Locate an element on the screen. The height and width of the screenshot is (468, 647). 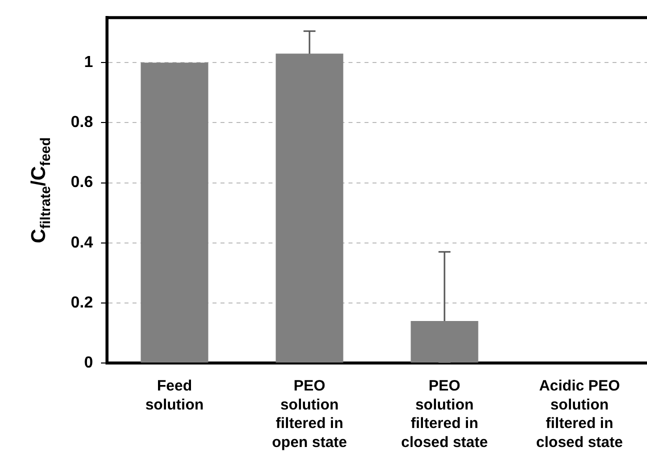
x-tick-label: PEO solution filtered in closed state is located at coordinates (444, 414).